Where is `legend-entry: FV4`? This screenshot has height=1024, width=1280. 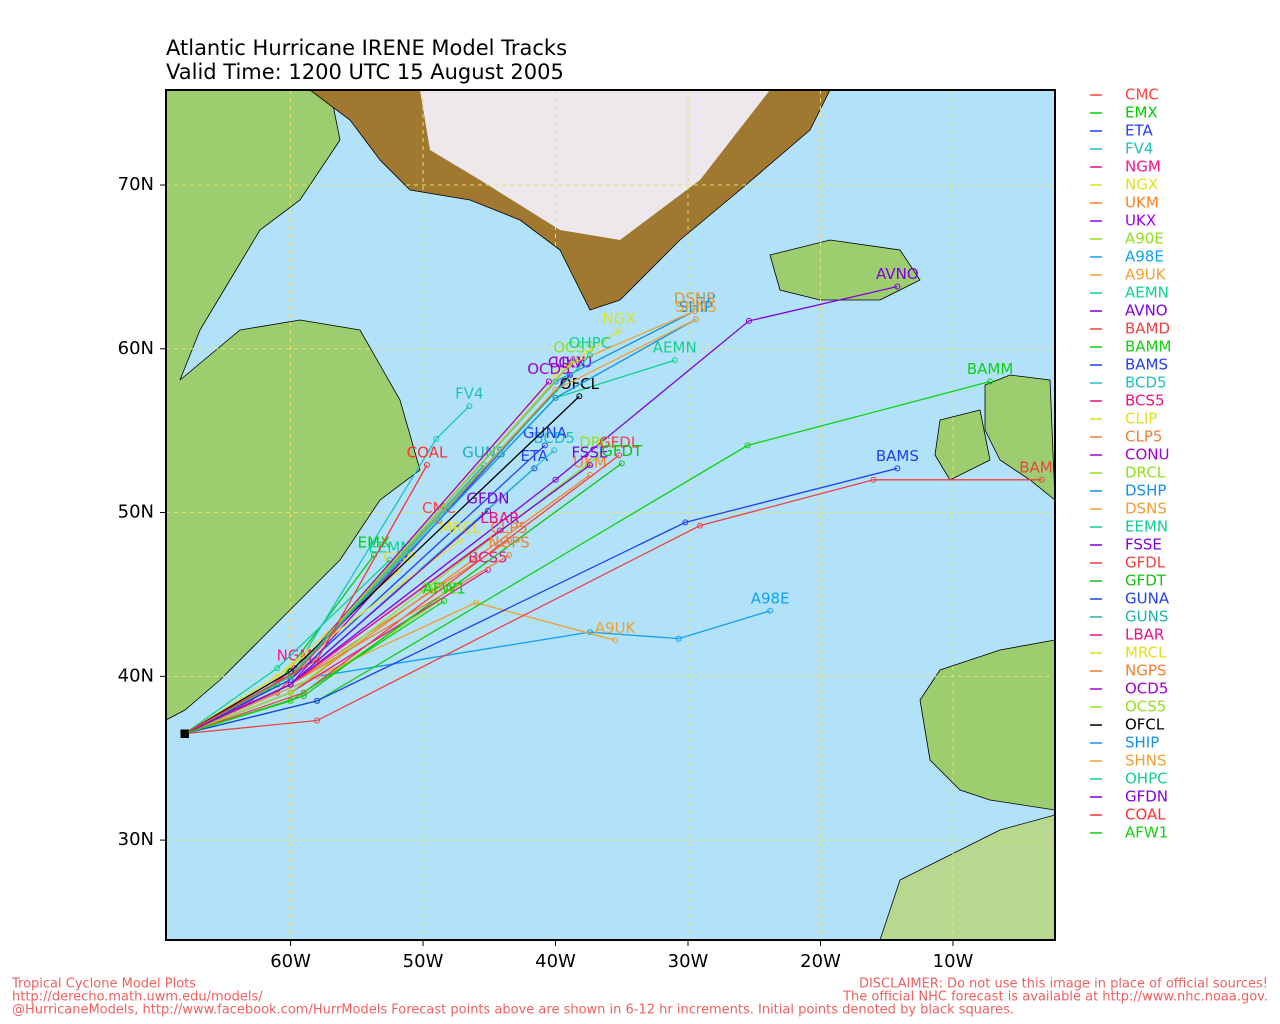 legend-entry: FV4 is located at coordinates (1139, 149).